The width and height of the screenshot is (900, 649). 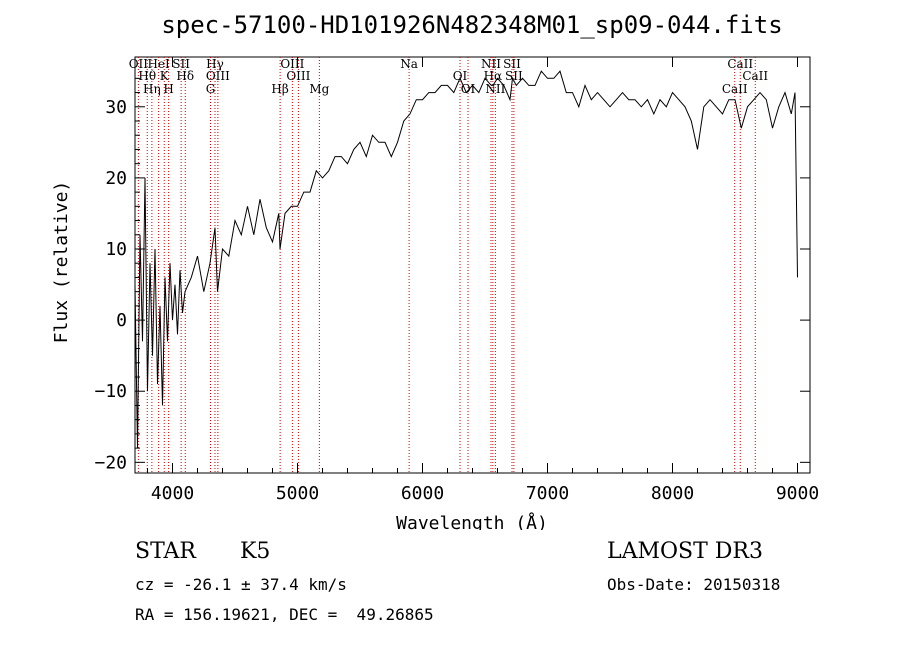 I want to click on x-tick-label: 6000, so click(x=422, y=493).